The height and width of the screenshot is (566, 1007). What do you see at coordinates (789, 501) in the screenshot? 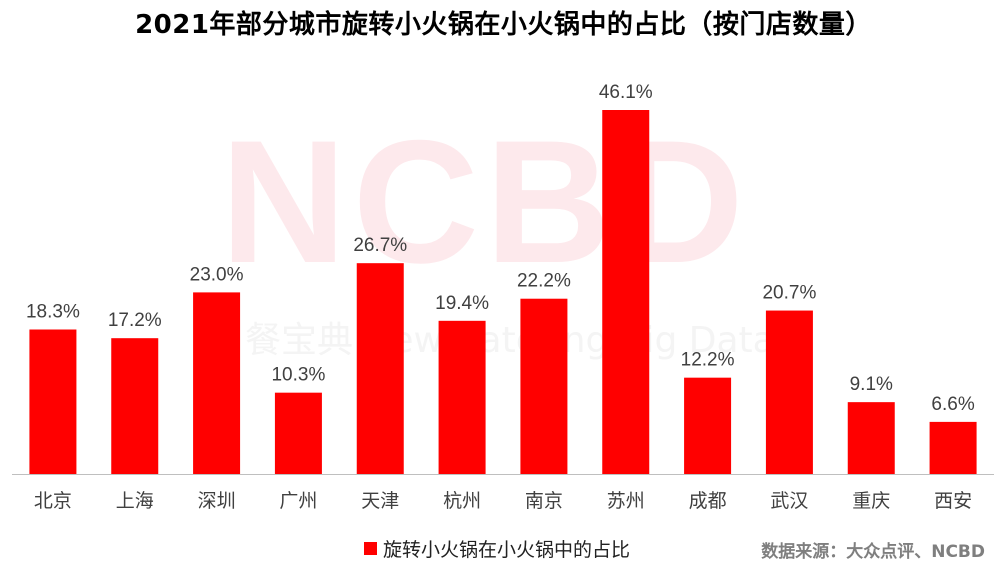
I see `category-label-9: 武汉` at bounding box center [789, 501].